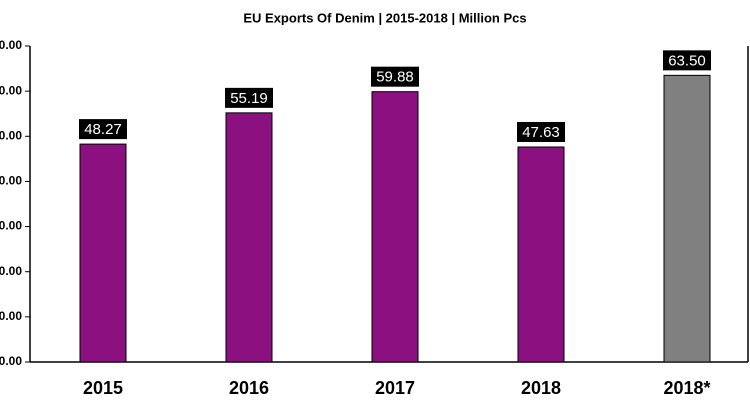  What do you see at coordinates (541, 388) in the screenshot?
I see `x-tick-label: 2018` at bounding box center [541, 388].